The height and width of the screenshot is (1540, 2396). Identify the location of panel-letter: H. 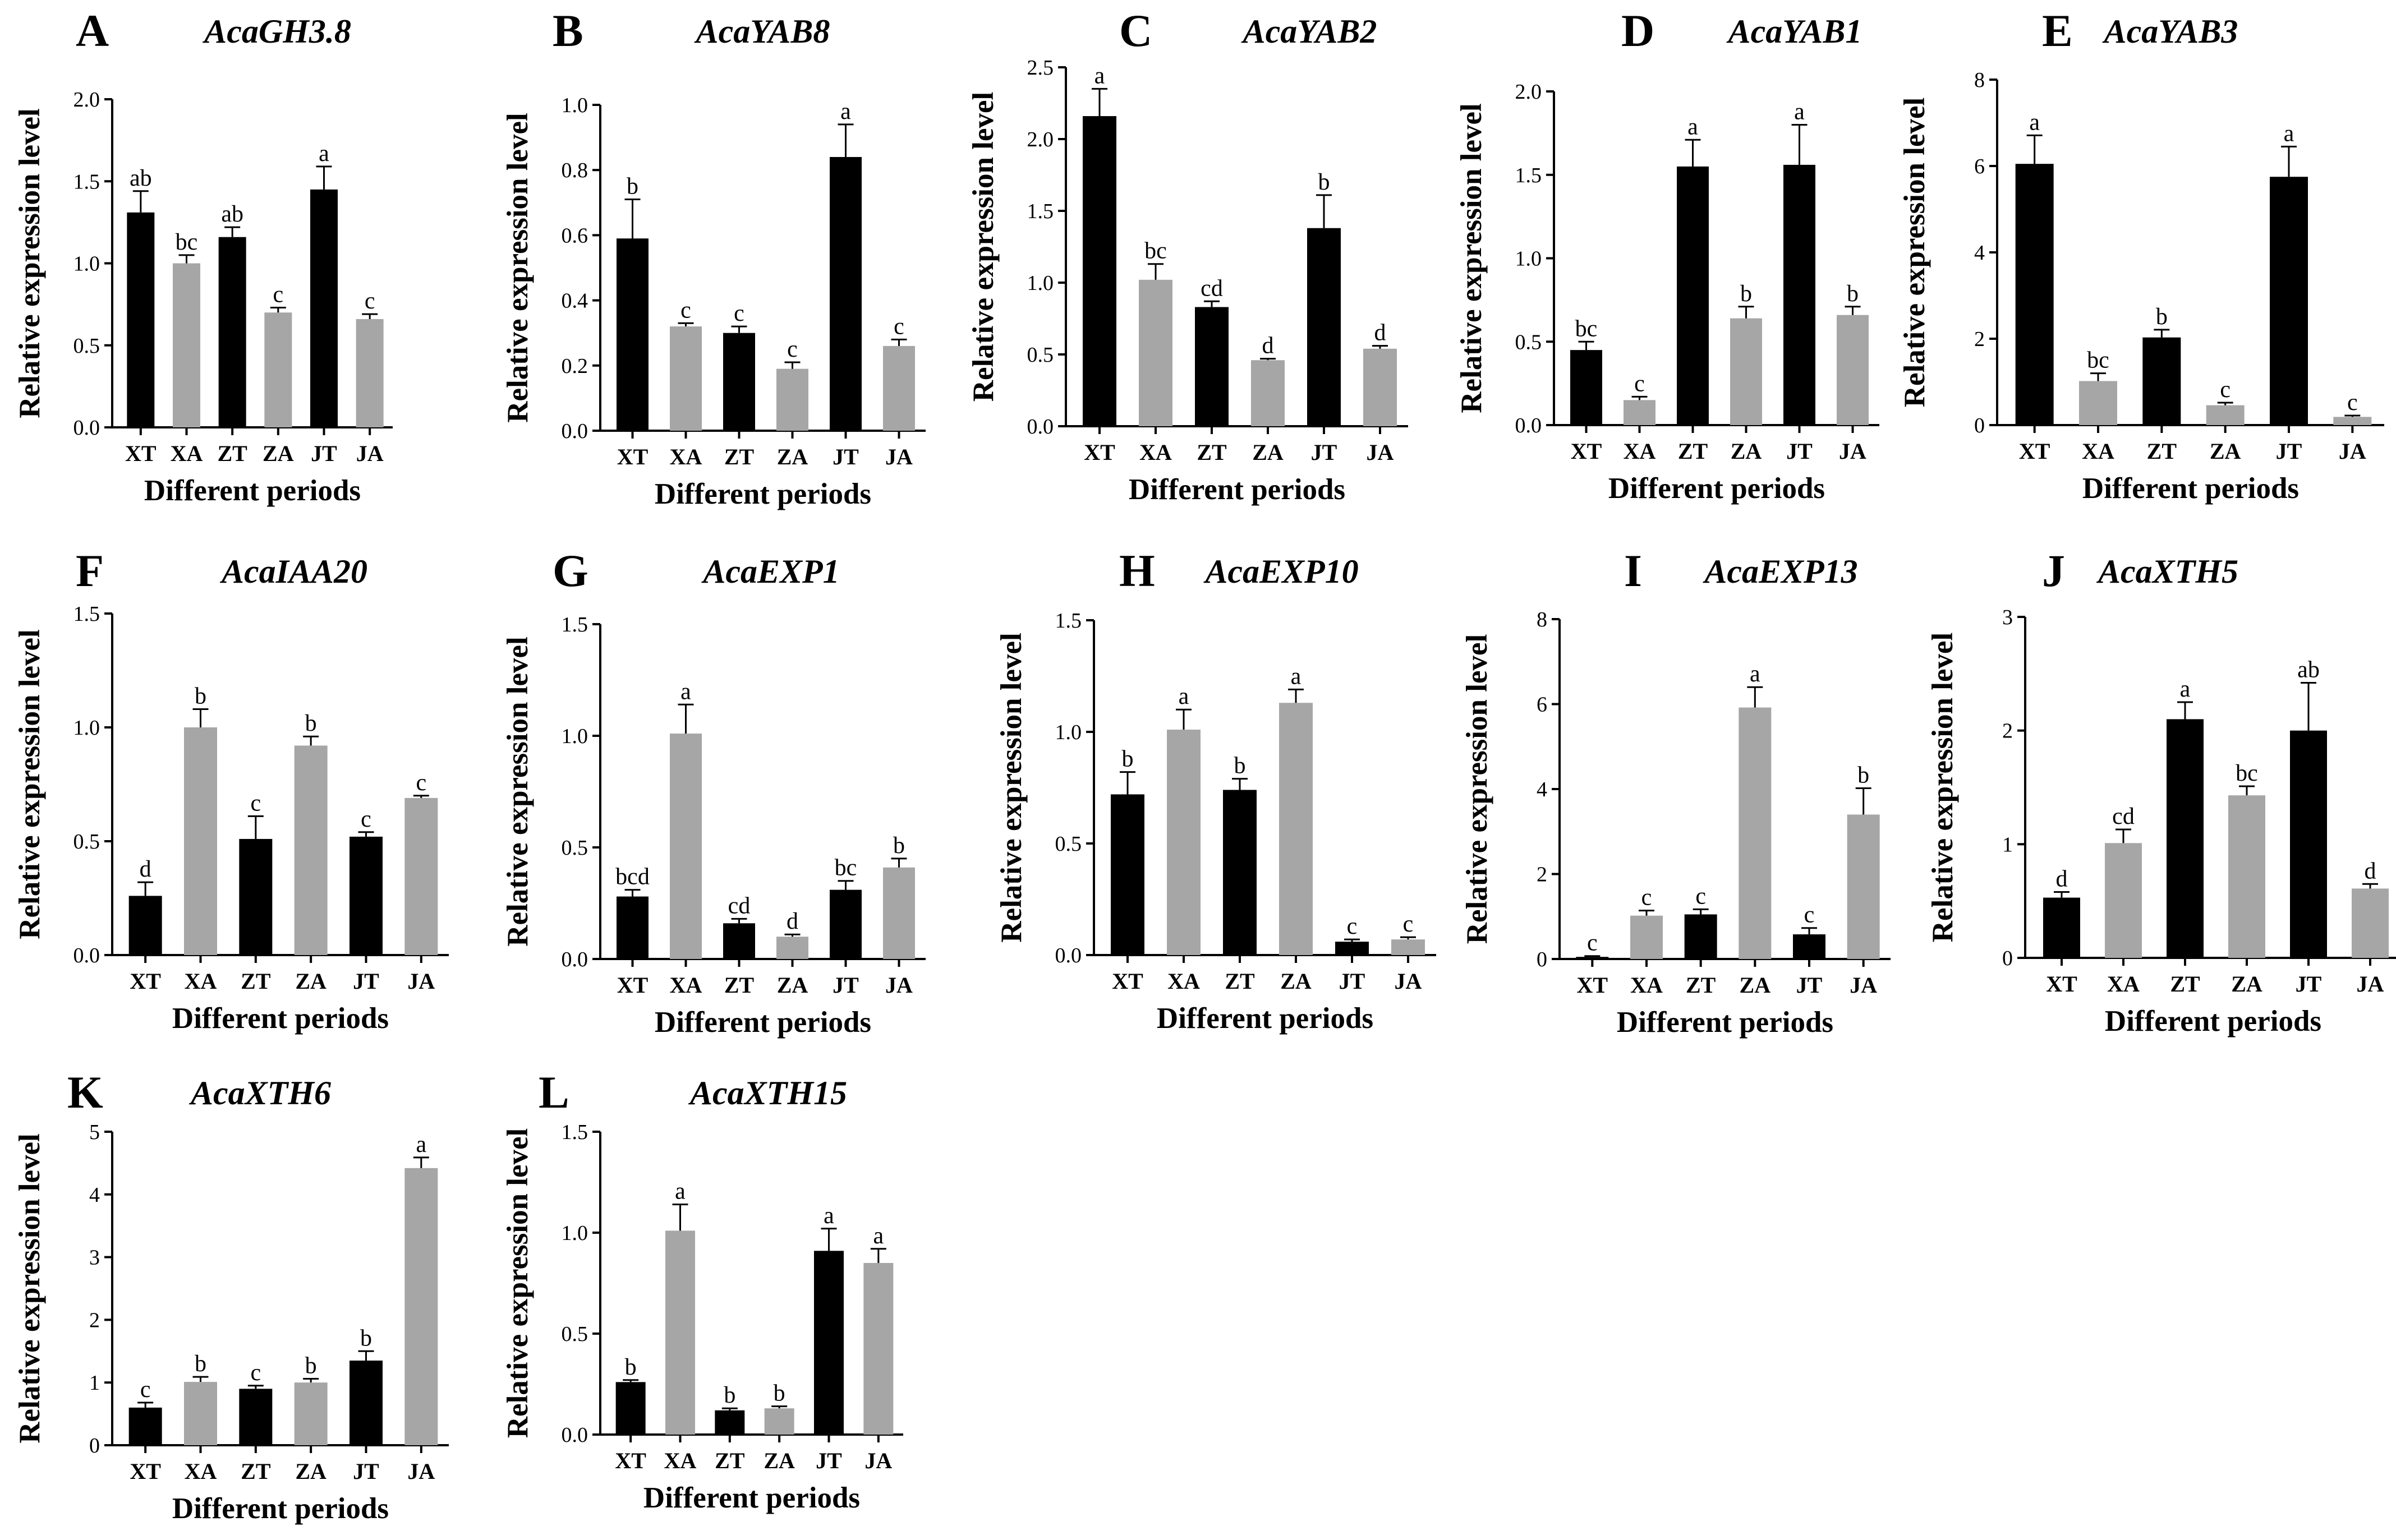
(1137, 570).